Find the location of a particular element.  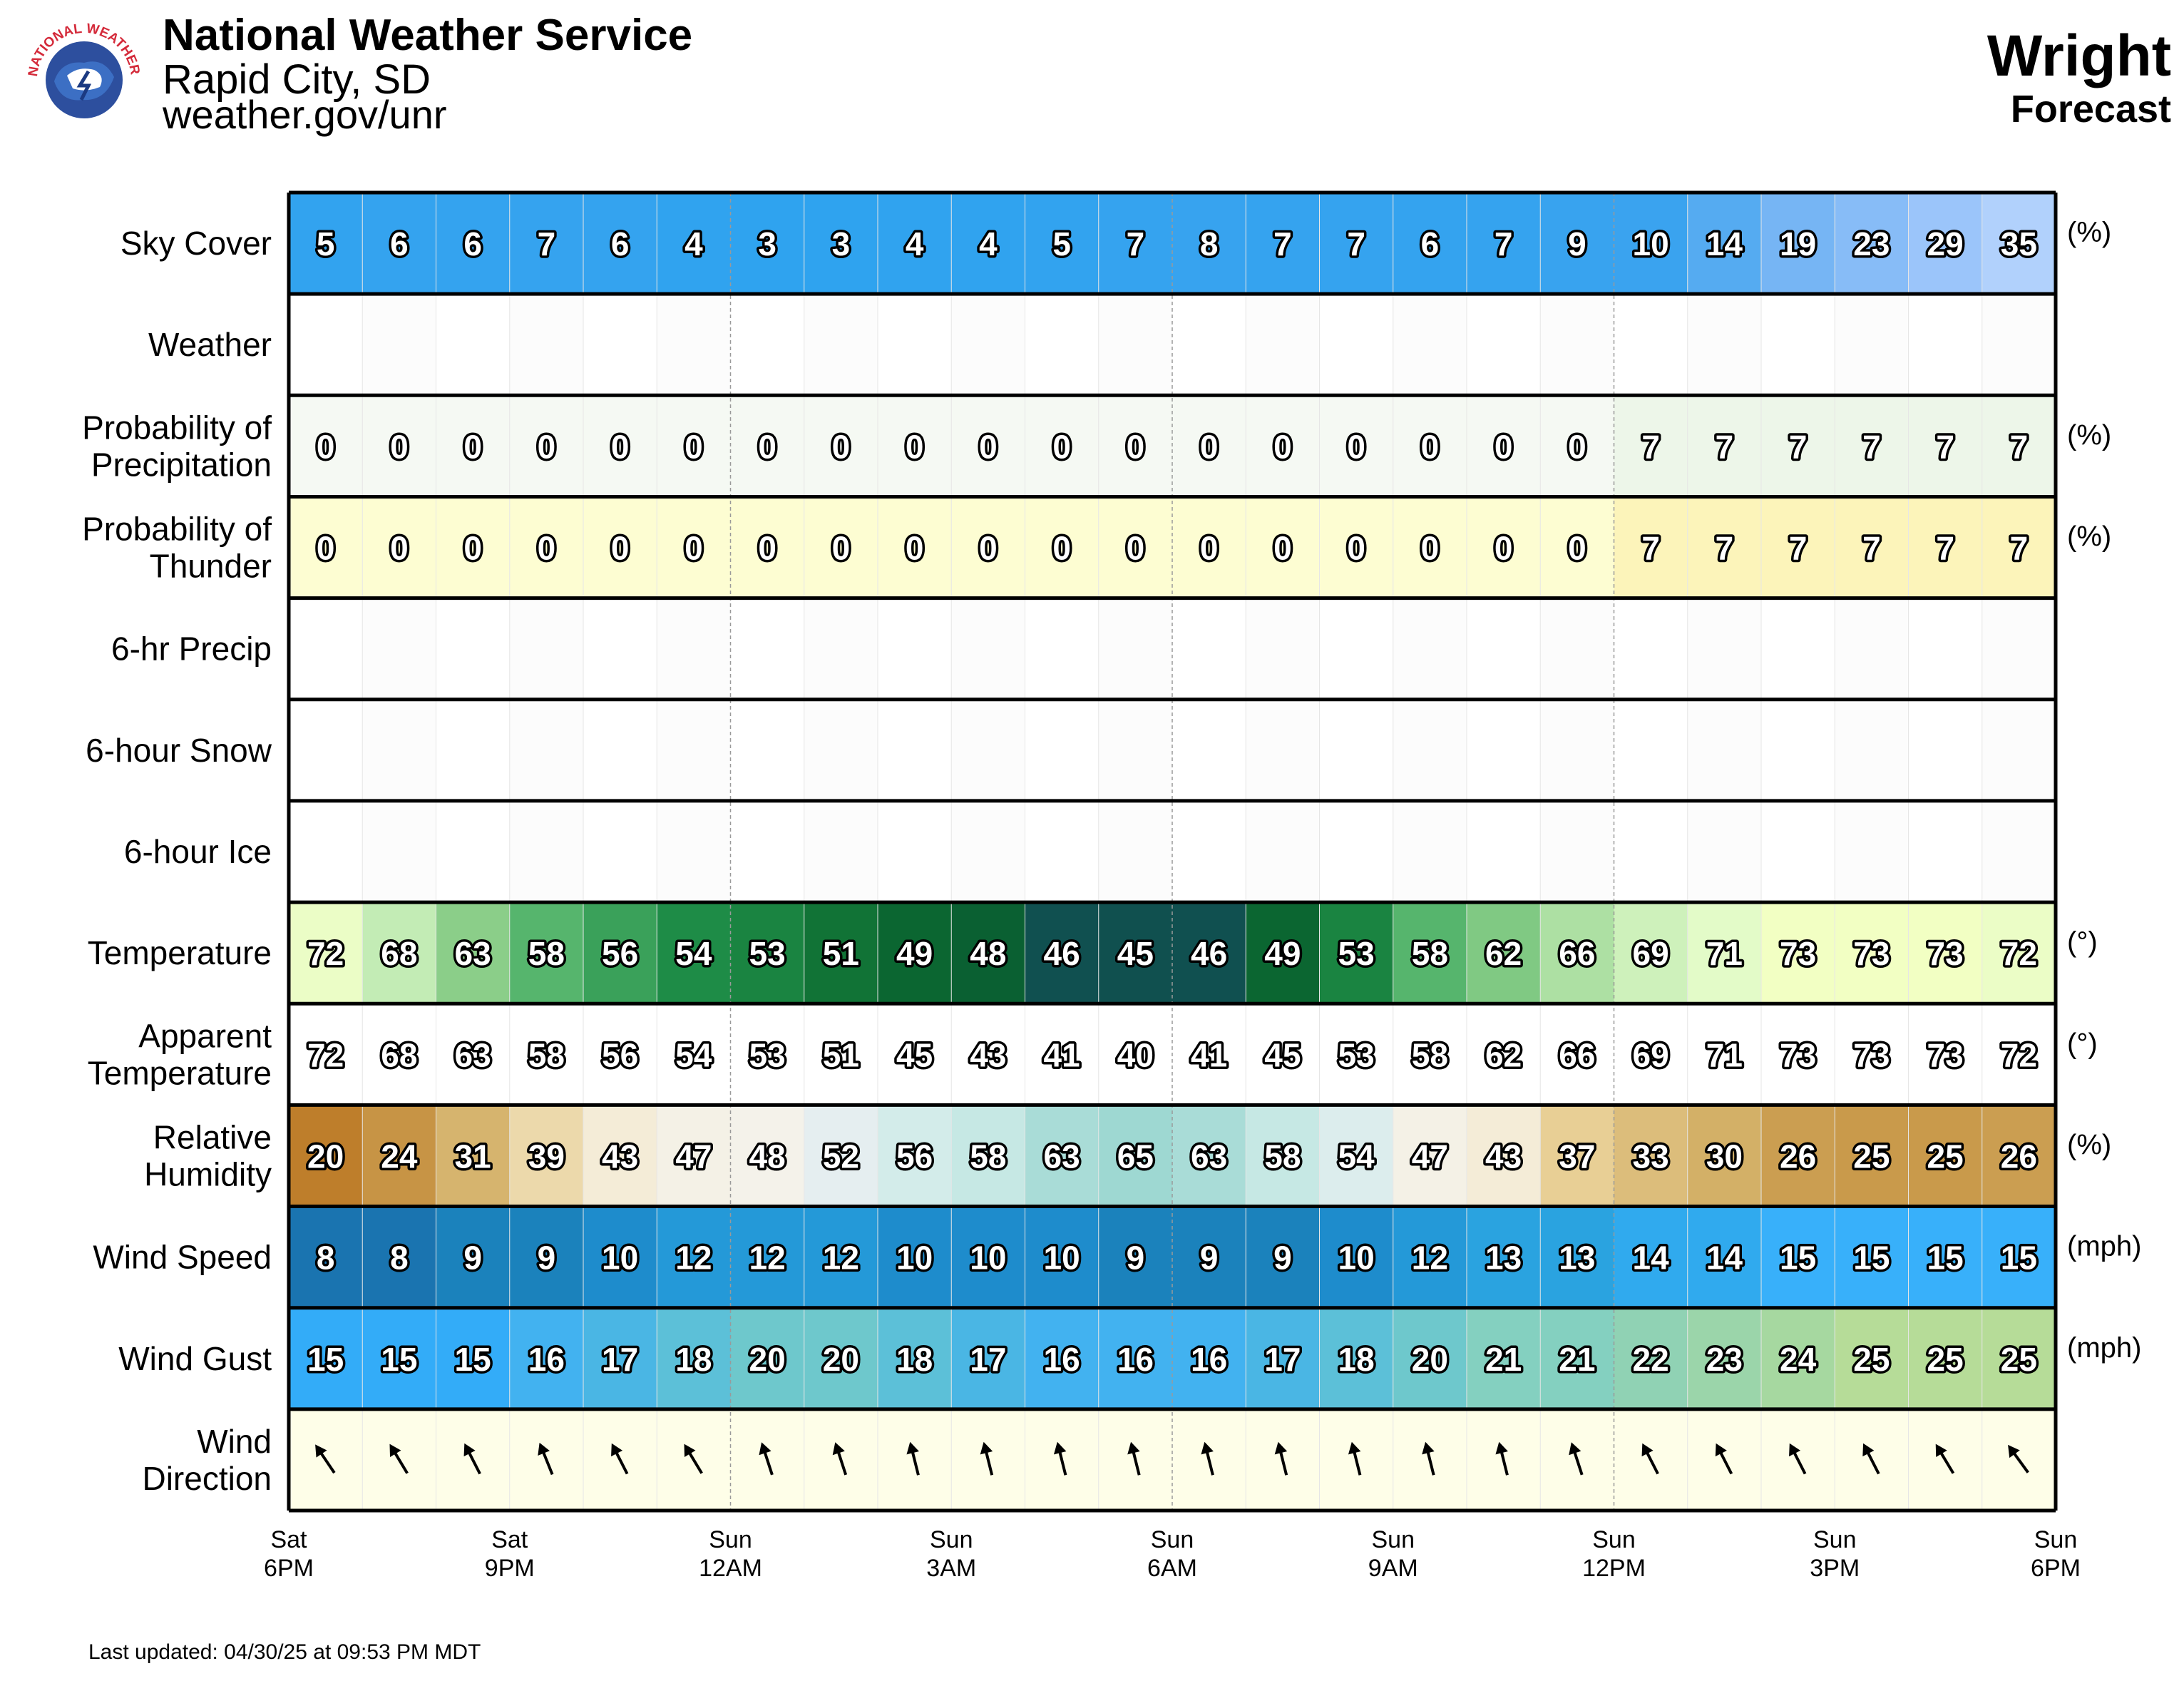

row-unit: (°) is located at coordinates (2082, 942).